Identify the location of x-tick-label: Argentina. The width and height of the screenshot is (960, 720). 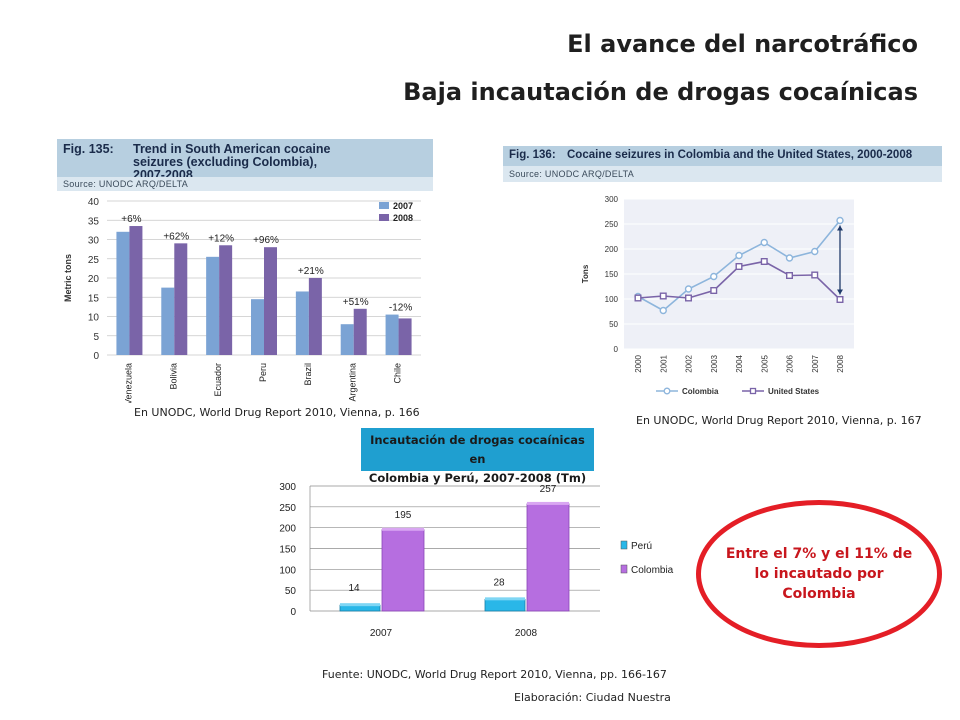
(353, 382).